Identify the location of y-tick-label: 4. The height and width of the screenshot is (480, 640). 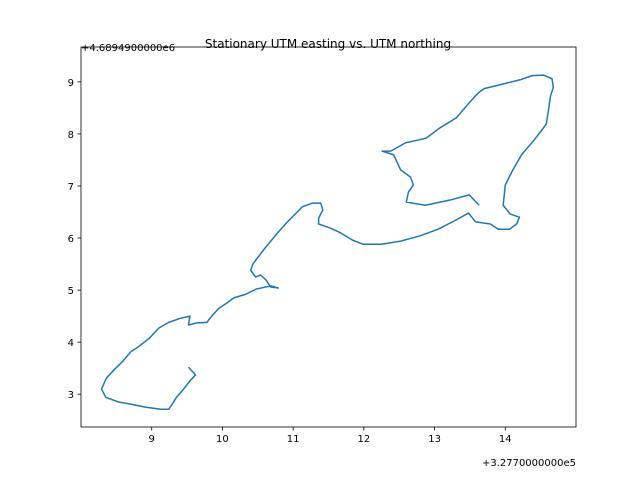
(71, 343).